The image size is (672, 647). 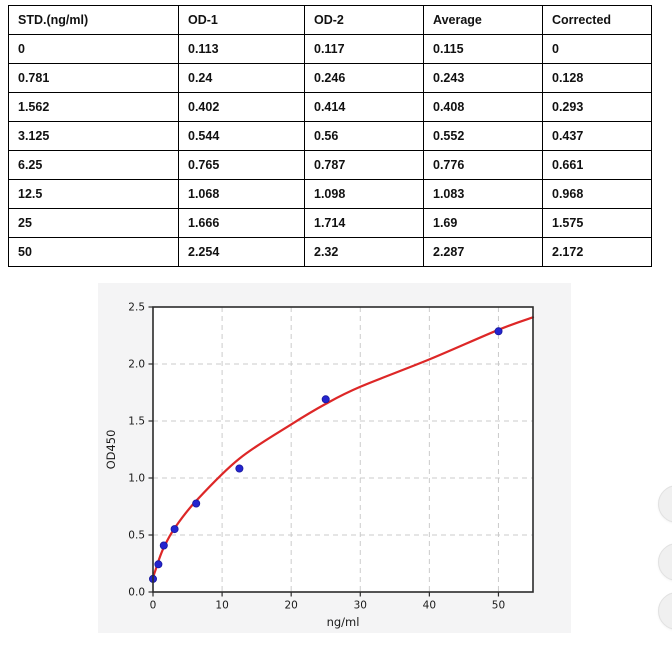 I want to click on table-cell: 1.69, so click(x=483, y=223).